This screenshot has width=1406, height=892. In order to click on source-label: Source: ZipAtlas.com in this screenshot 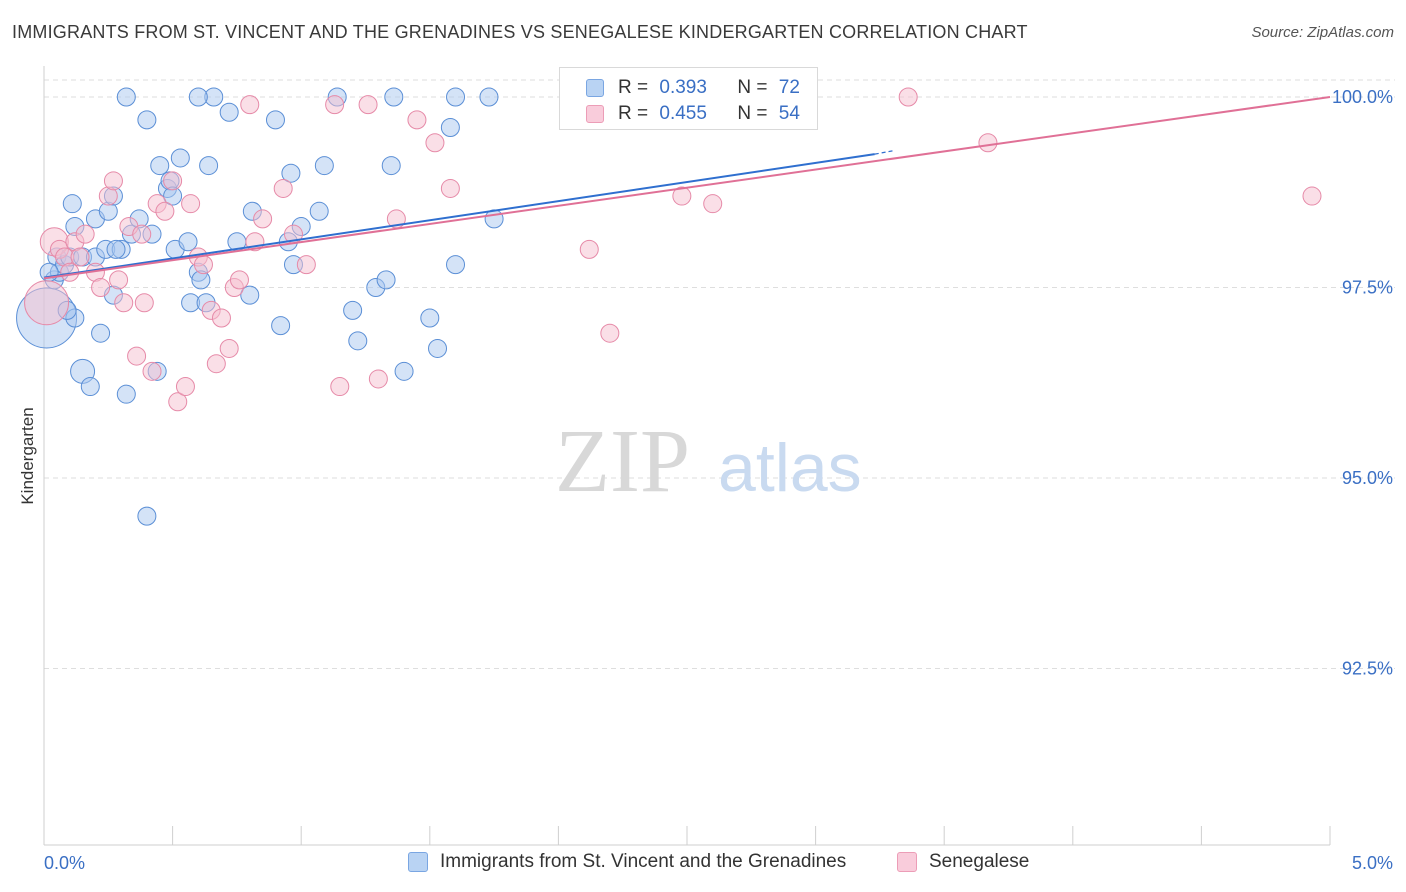, I will do `click(1322, 32)`.